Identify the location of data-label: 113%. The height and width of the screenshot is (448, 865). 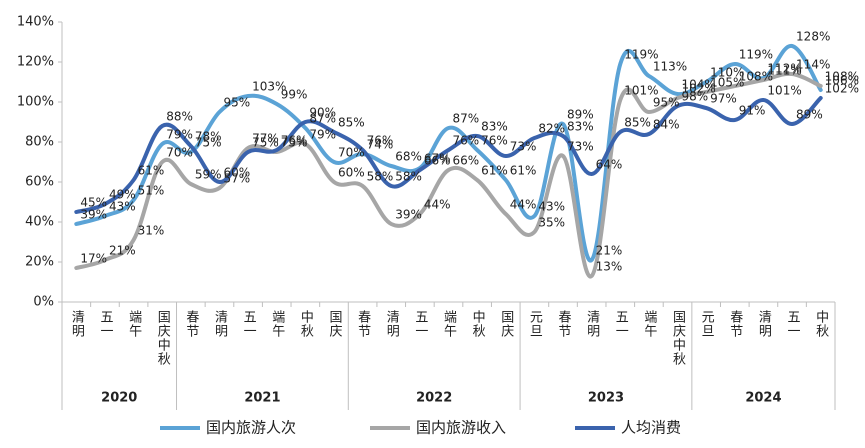
(670, 67).